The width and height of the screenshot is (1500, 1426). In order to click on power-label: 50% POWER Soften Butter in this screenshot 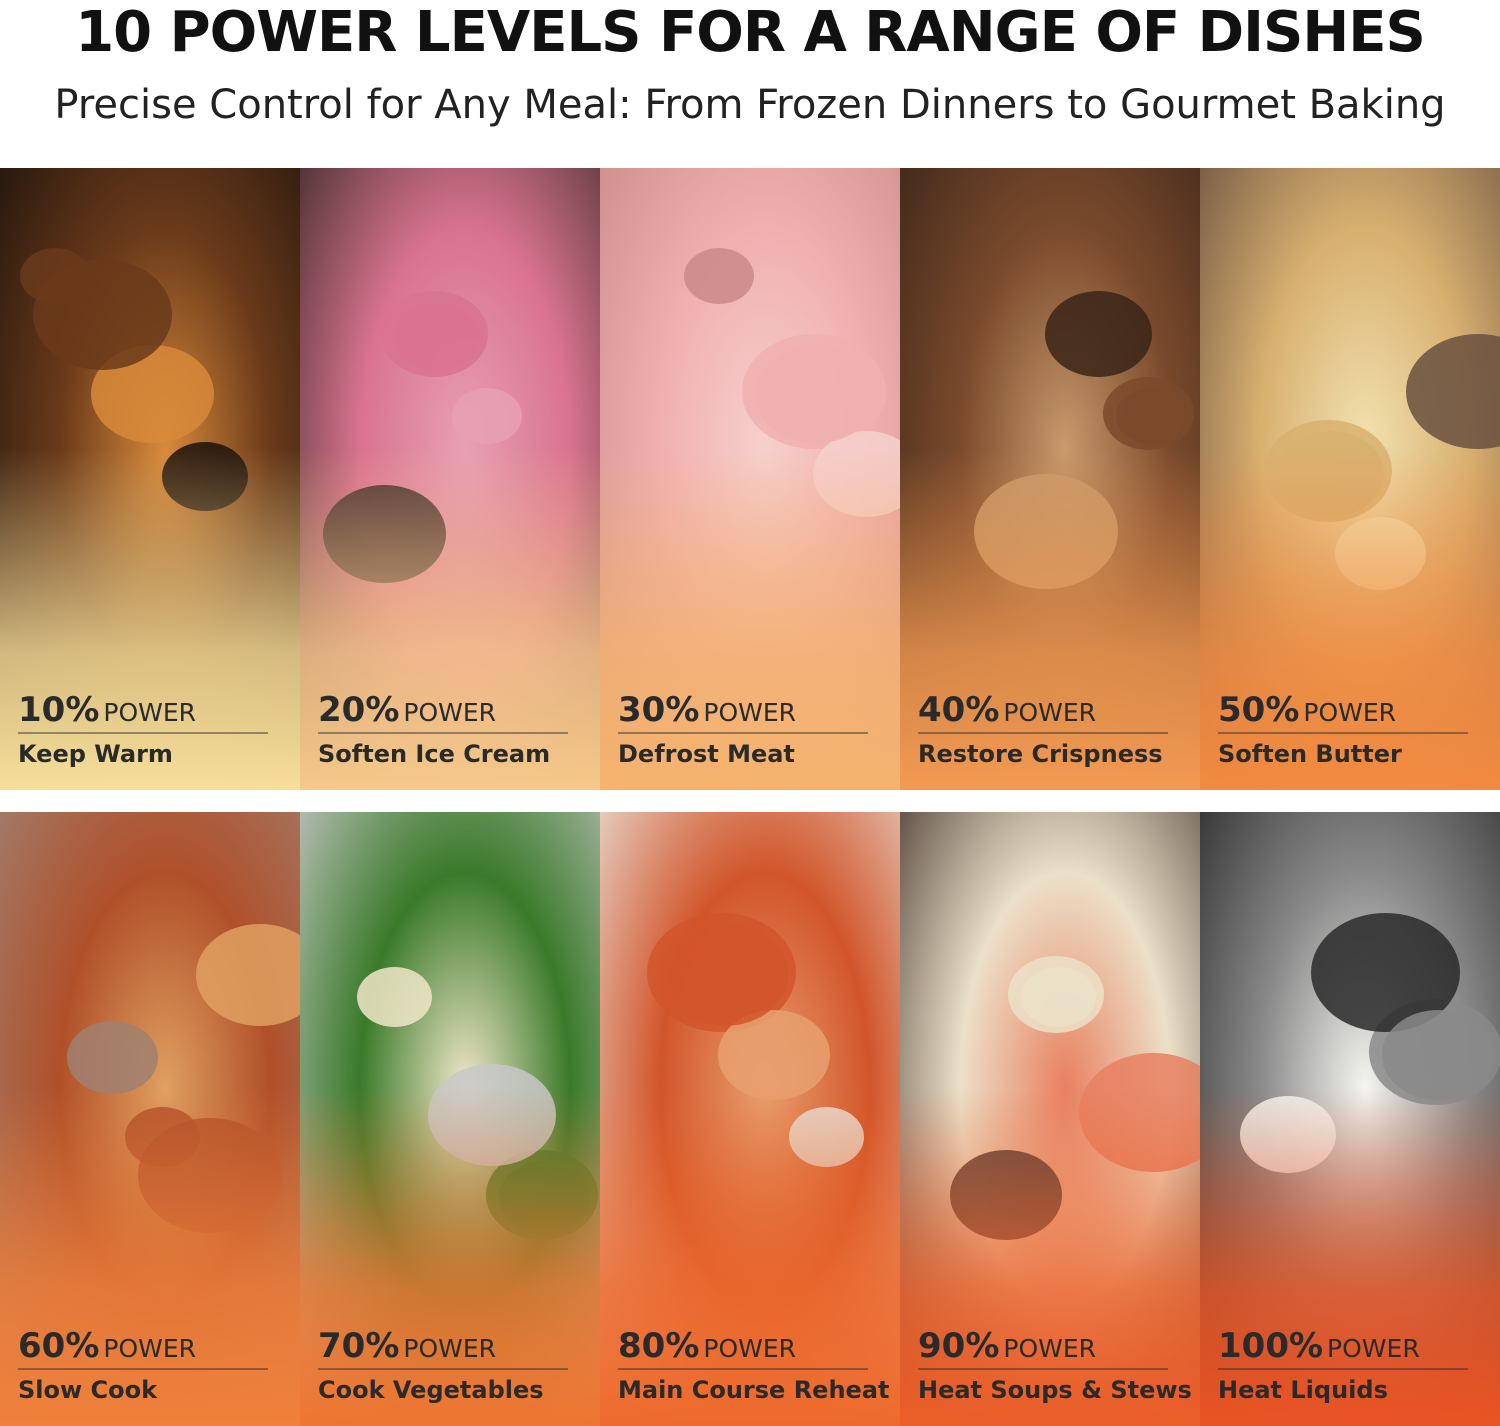, I will do `click(1353, 729)`.